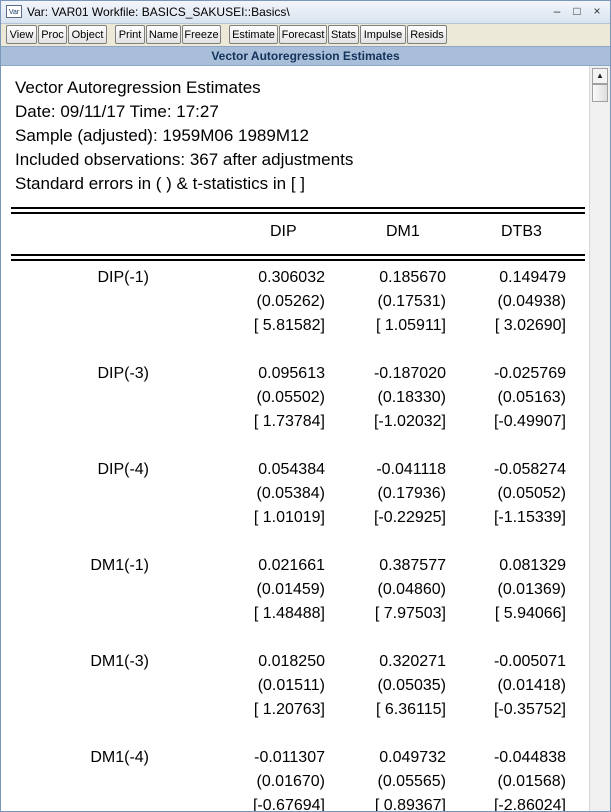  What do you see at coordinates (291, 685) in the screenshot?
I see `std-error-cell: (0.01511)` at bounding box center [291, 685].